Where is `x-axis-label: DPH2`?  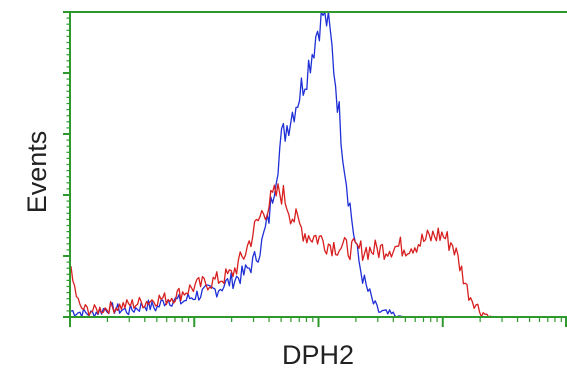 x-axis-label: DPH2 is located at coordinates (318, 355).